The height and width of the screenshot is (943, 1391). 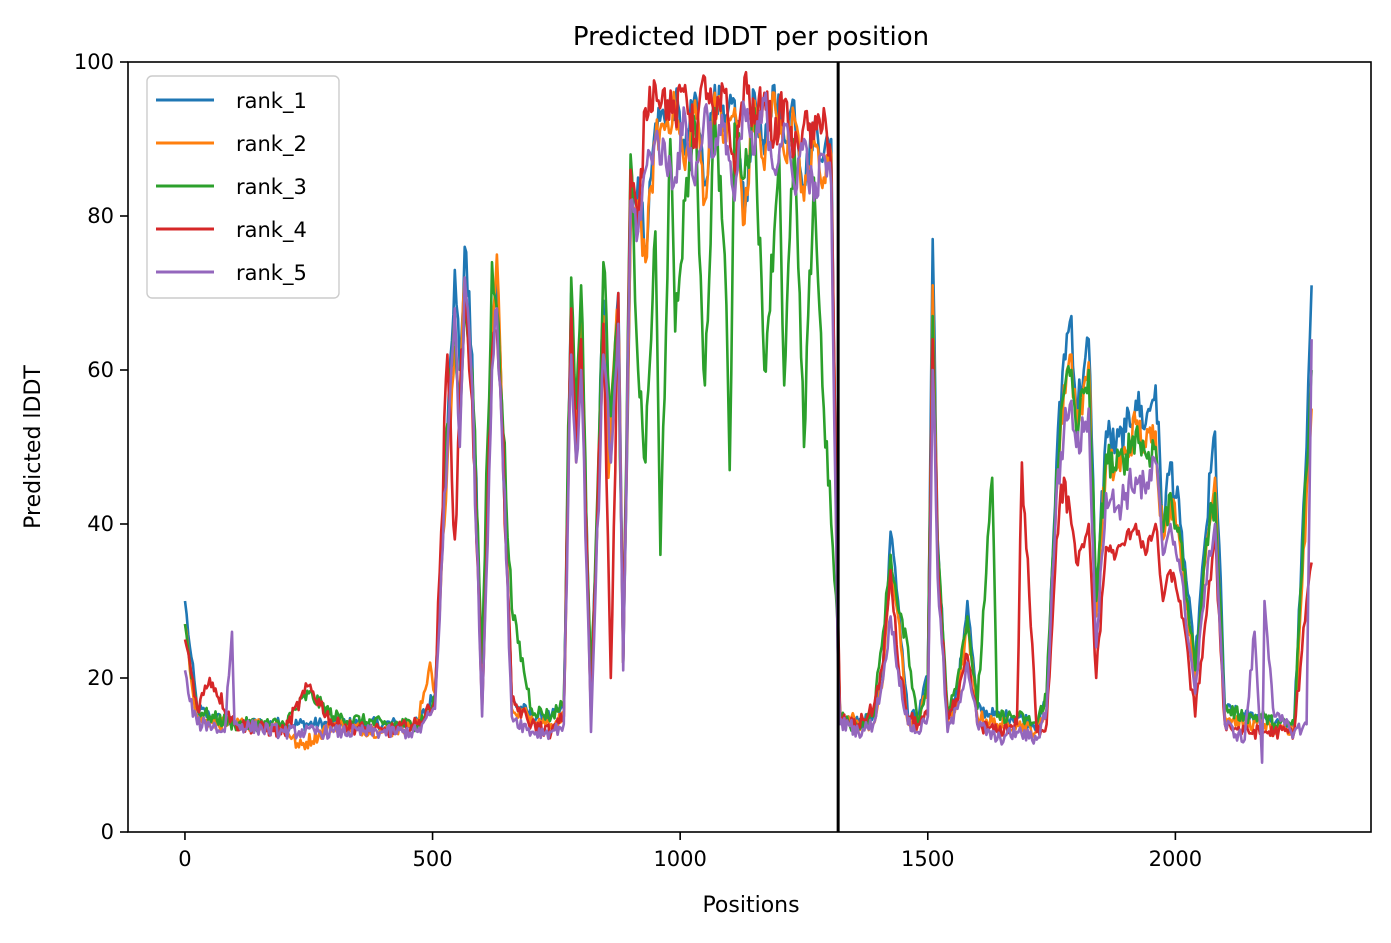 I want to click on legend-label-rank_5: rank_5, so click(x=271, y=273).